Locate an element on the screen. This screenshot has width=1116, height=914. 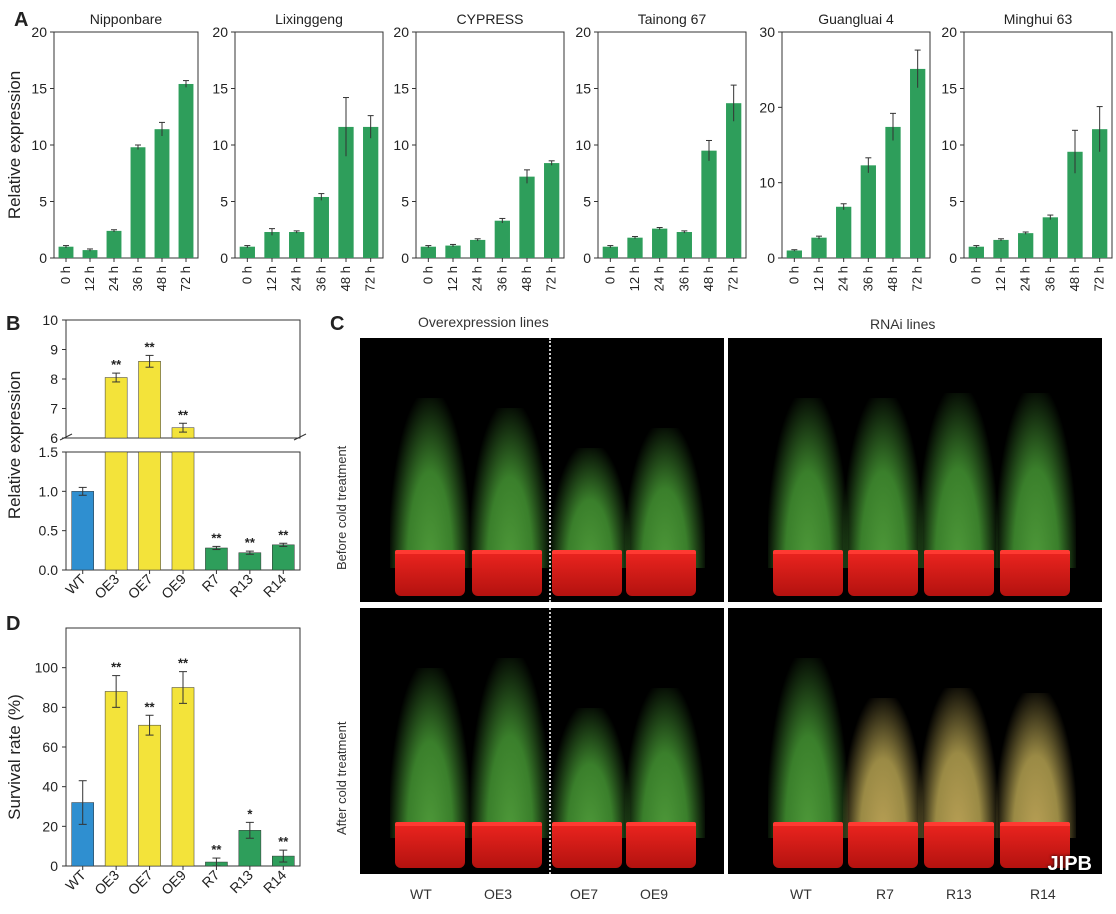
a1-plot-frame is located at coordinates (309, 145).